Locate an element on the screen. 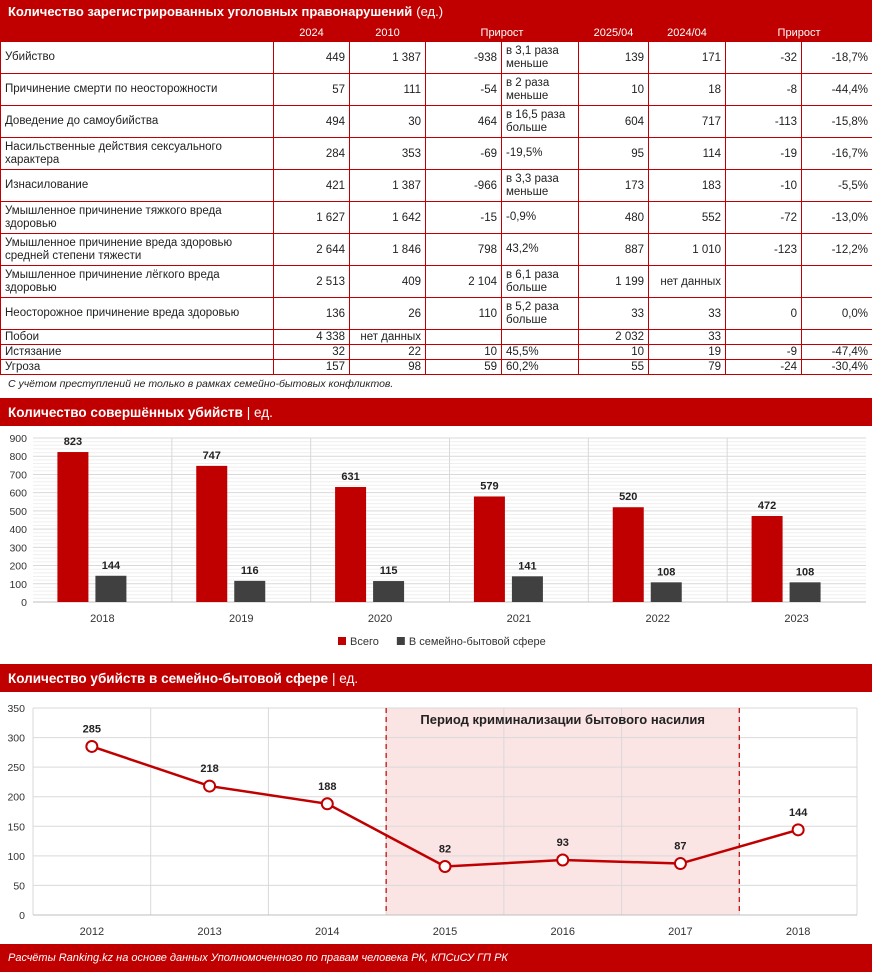 This screenshot has width=872, height=972. table-cell-growth2-rel is located at coordinates (836, 281).